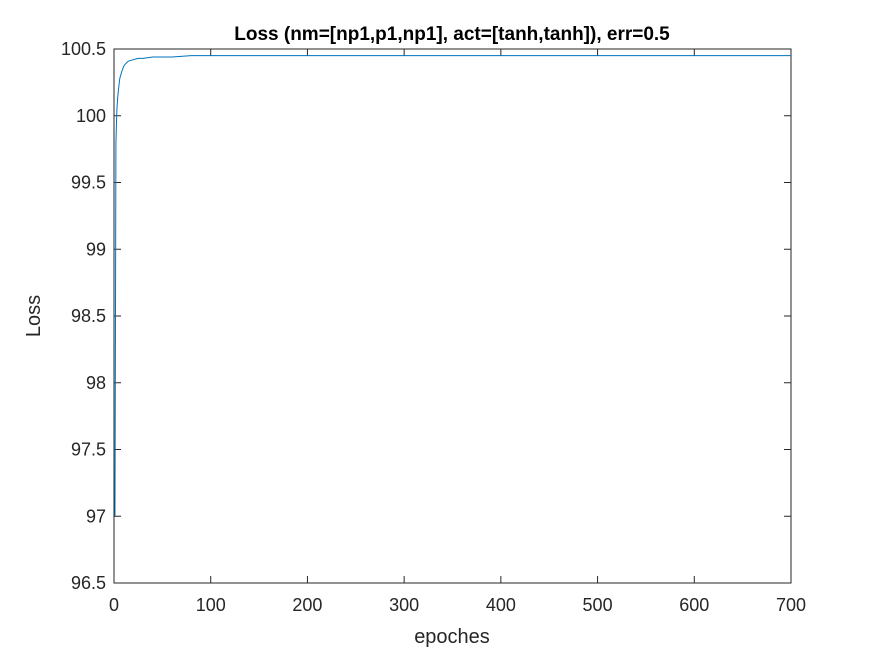 The image size is (875, 656). What do you see at coordinates (694, 605) in the screenshot?
I see `x-tick-label: 600` at bounding box center [694, 605].